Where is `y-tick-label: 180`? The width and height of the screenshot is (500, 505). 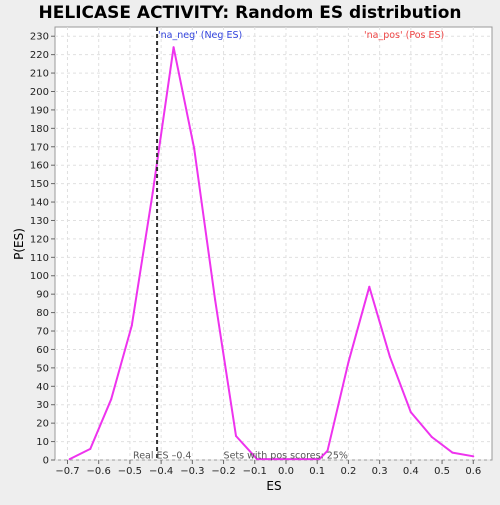
y-tick-label: 180 is located at coordinates (39, 129).